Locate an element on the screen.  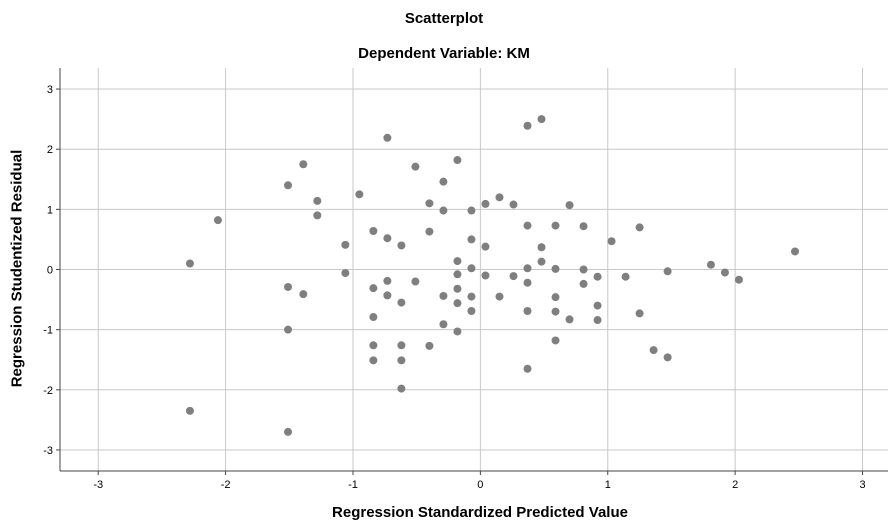
x-tick-label: -1 is located at coordinates (353, 485).